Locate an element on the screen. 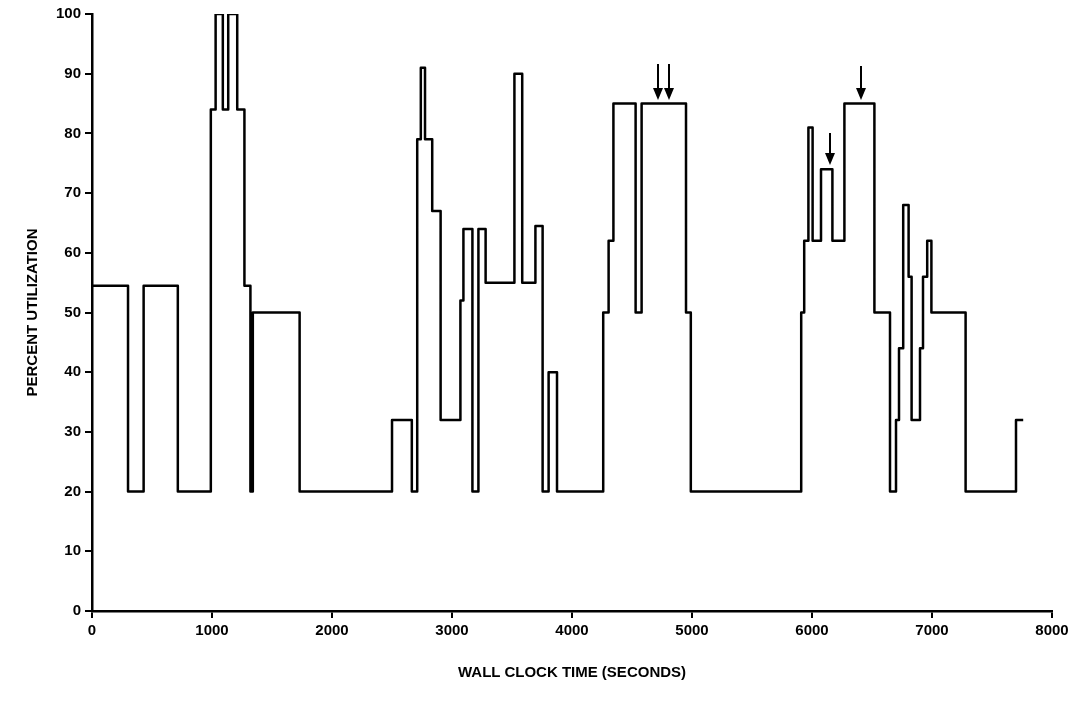 Image resolution: width=1088 pixels, height=702 pixels. y-tick-label: 70 is located at coordinates (73, 192).